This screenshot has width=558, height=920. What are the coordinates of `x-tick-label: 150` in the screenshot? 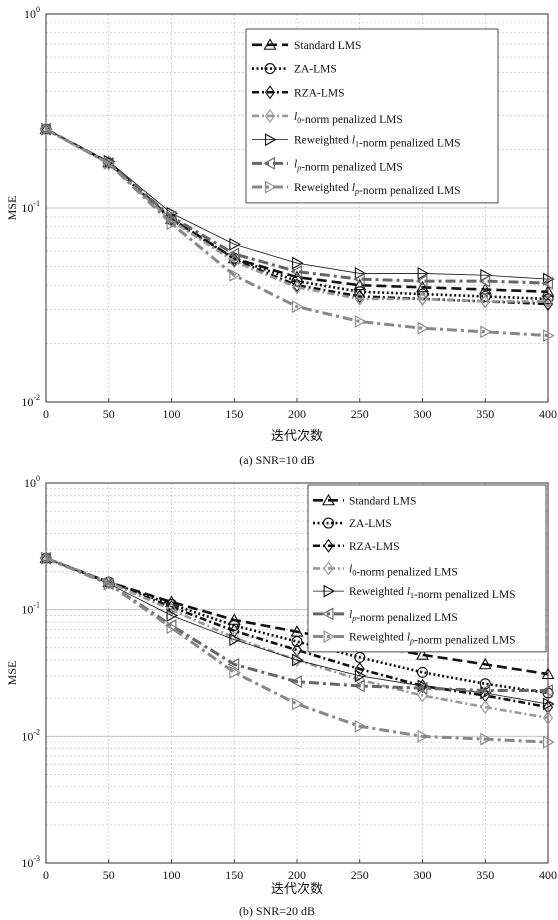 It's located at (234, 875).